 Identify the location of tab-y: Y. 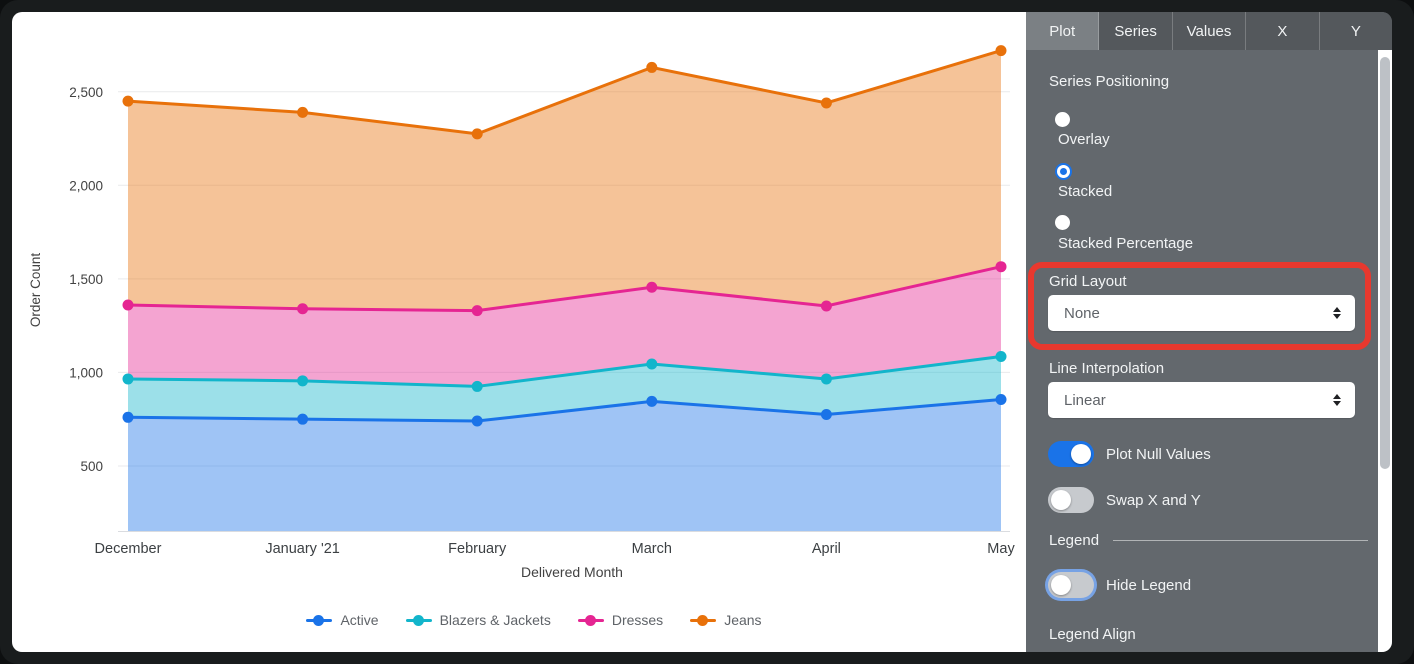
(1355, 31).